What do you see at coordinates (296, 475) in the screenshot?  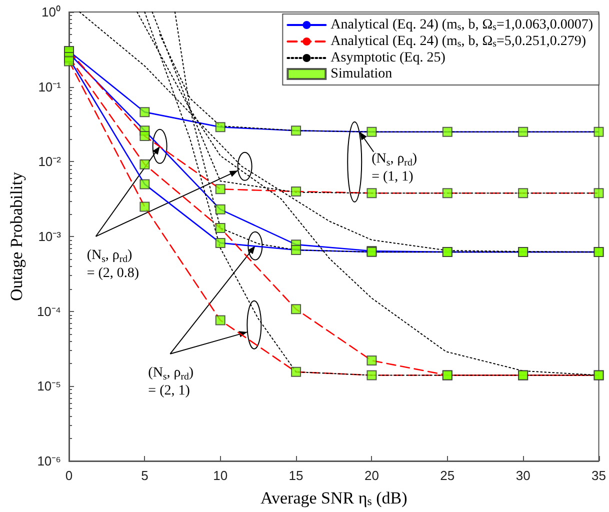 I see `x-tick-label: 15` at bounding box center [296, 475].